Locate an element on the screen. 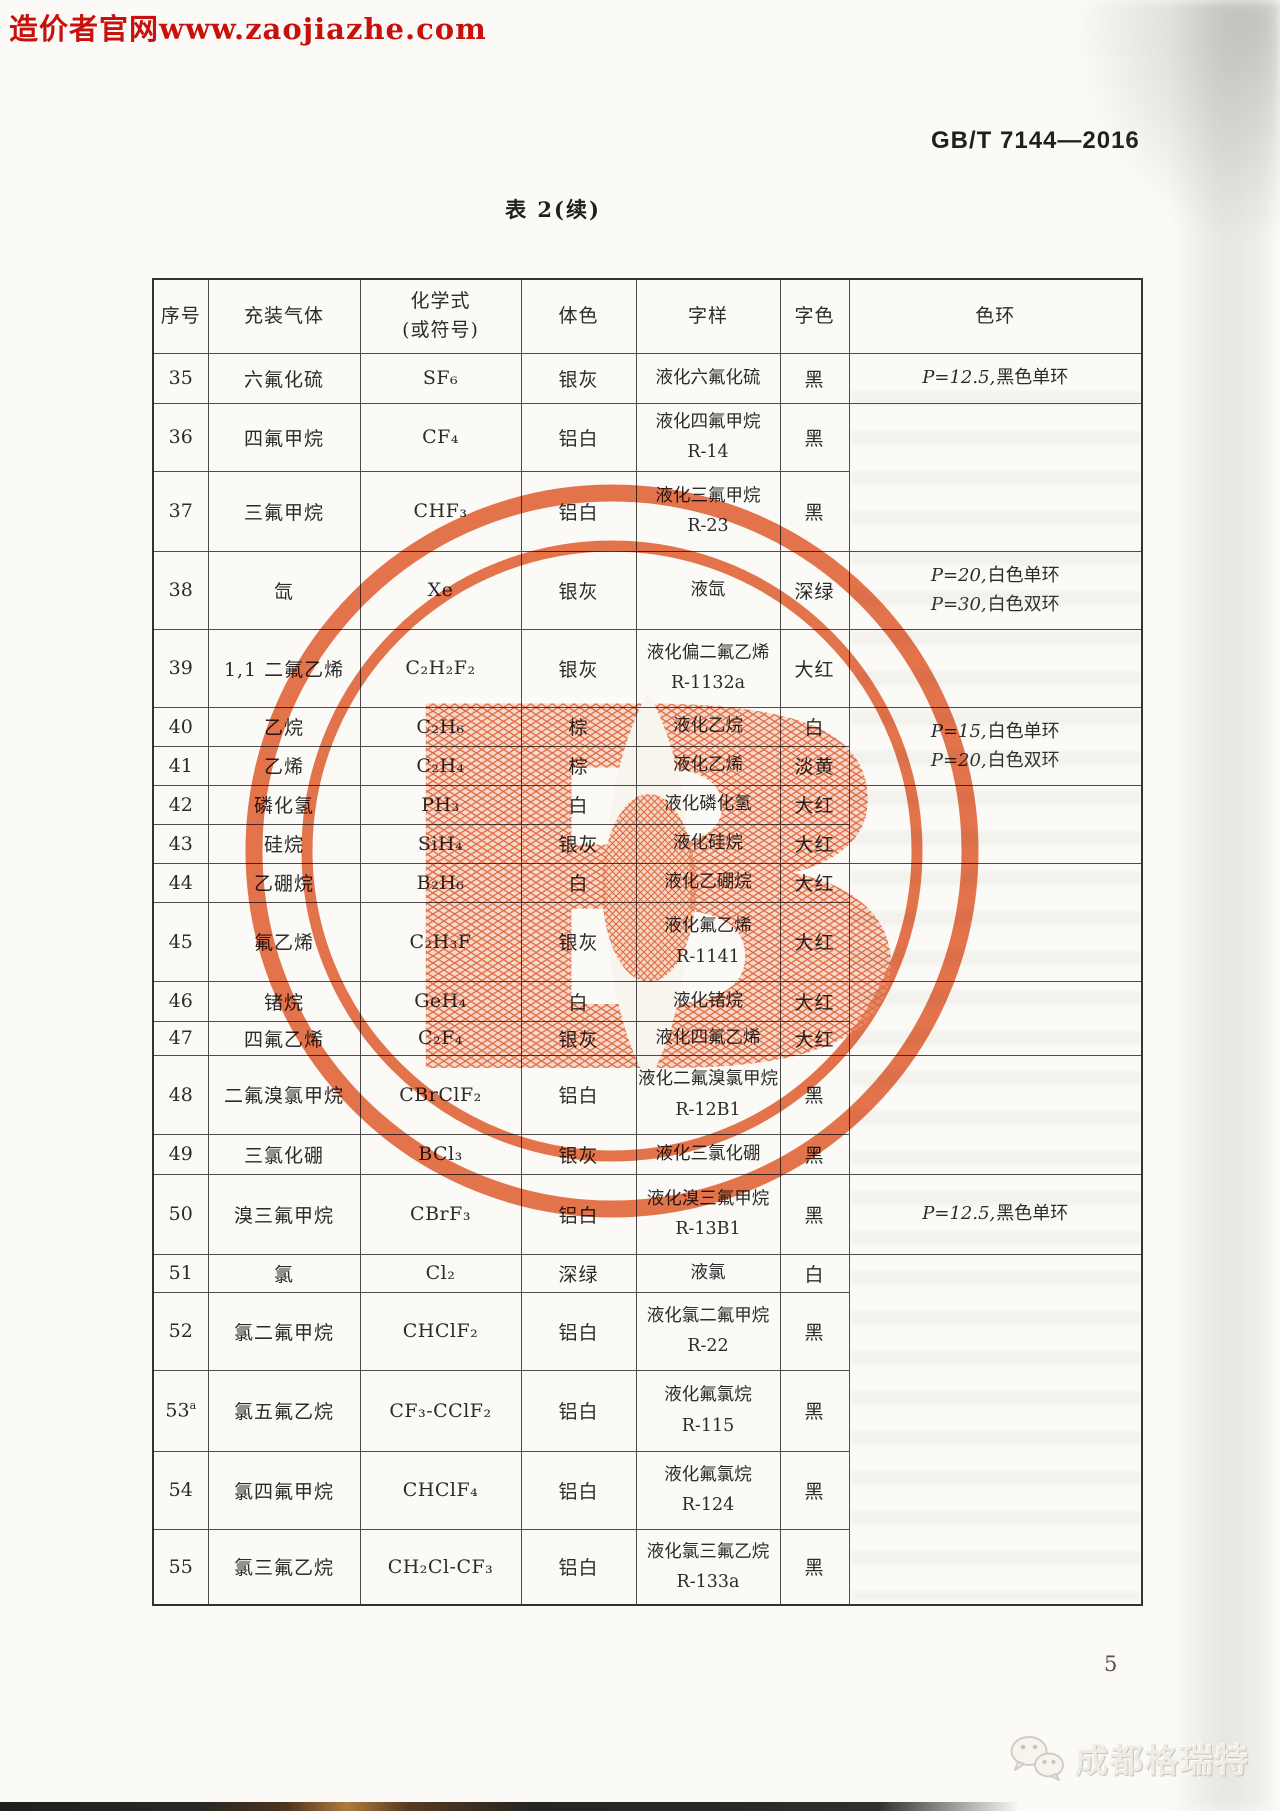 This screenshot has width=1280, height=1811. cell-marking: 液化乙硼烷 is located at coordinates (708, 882).